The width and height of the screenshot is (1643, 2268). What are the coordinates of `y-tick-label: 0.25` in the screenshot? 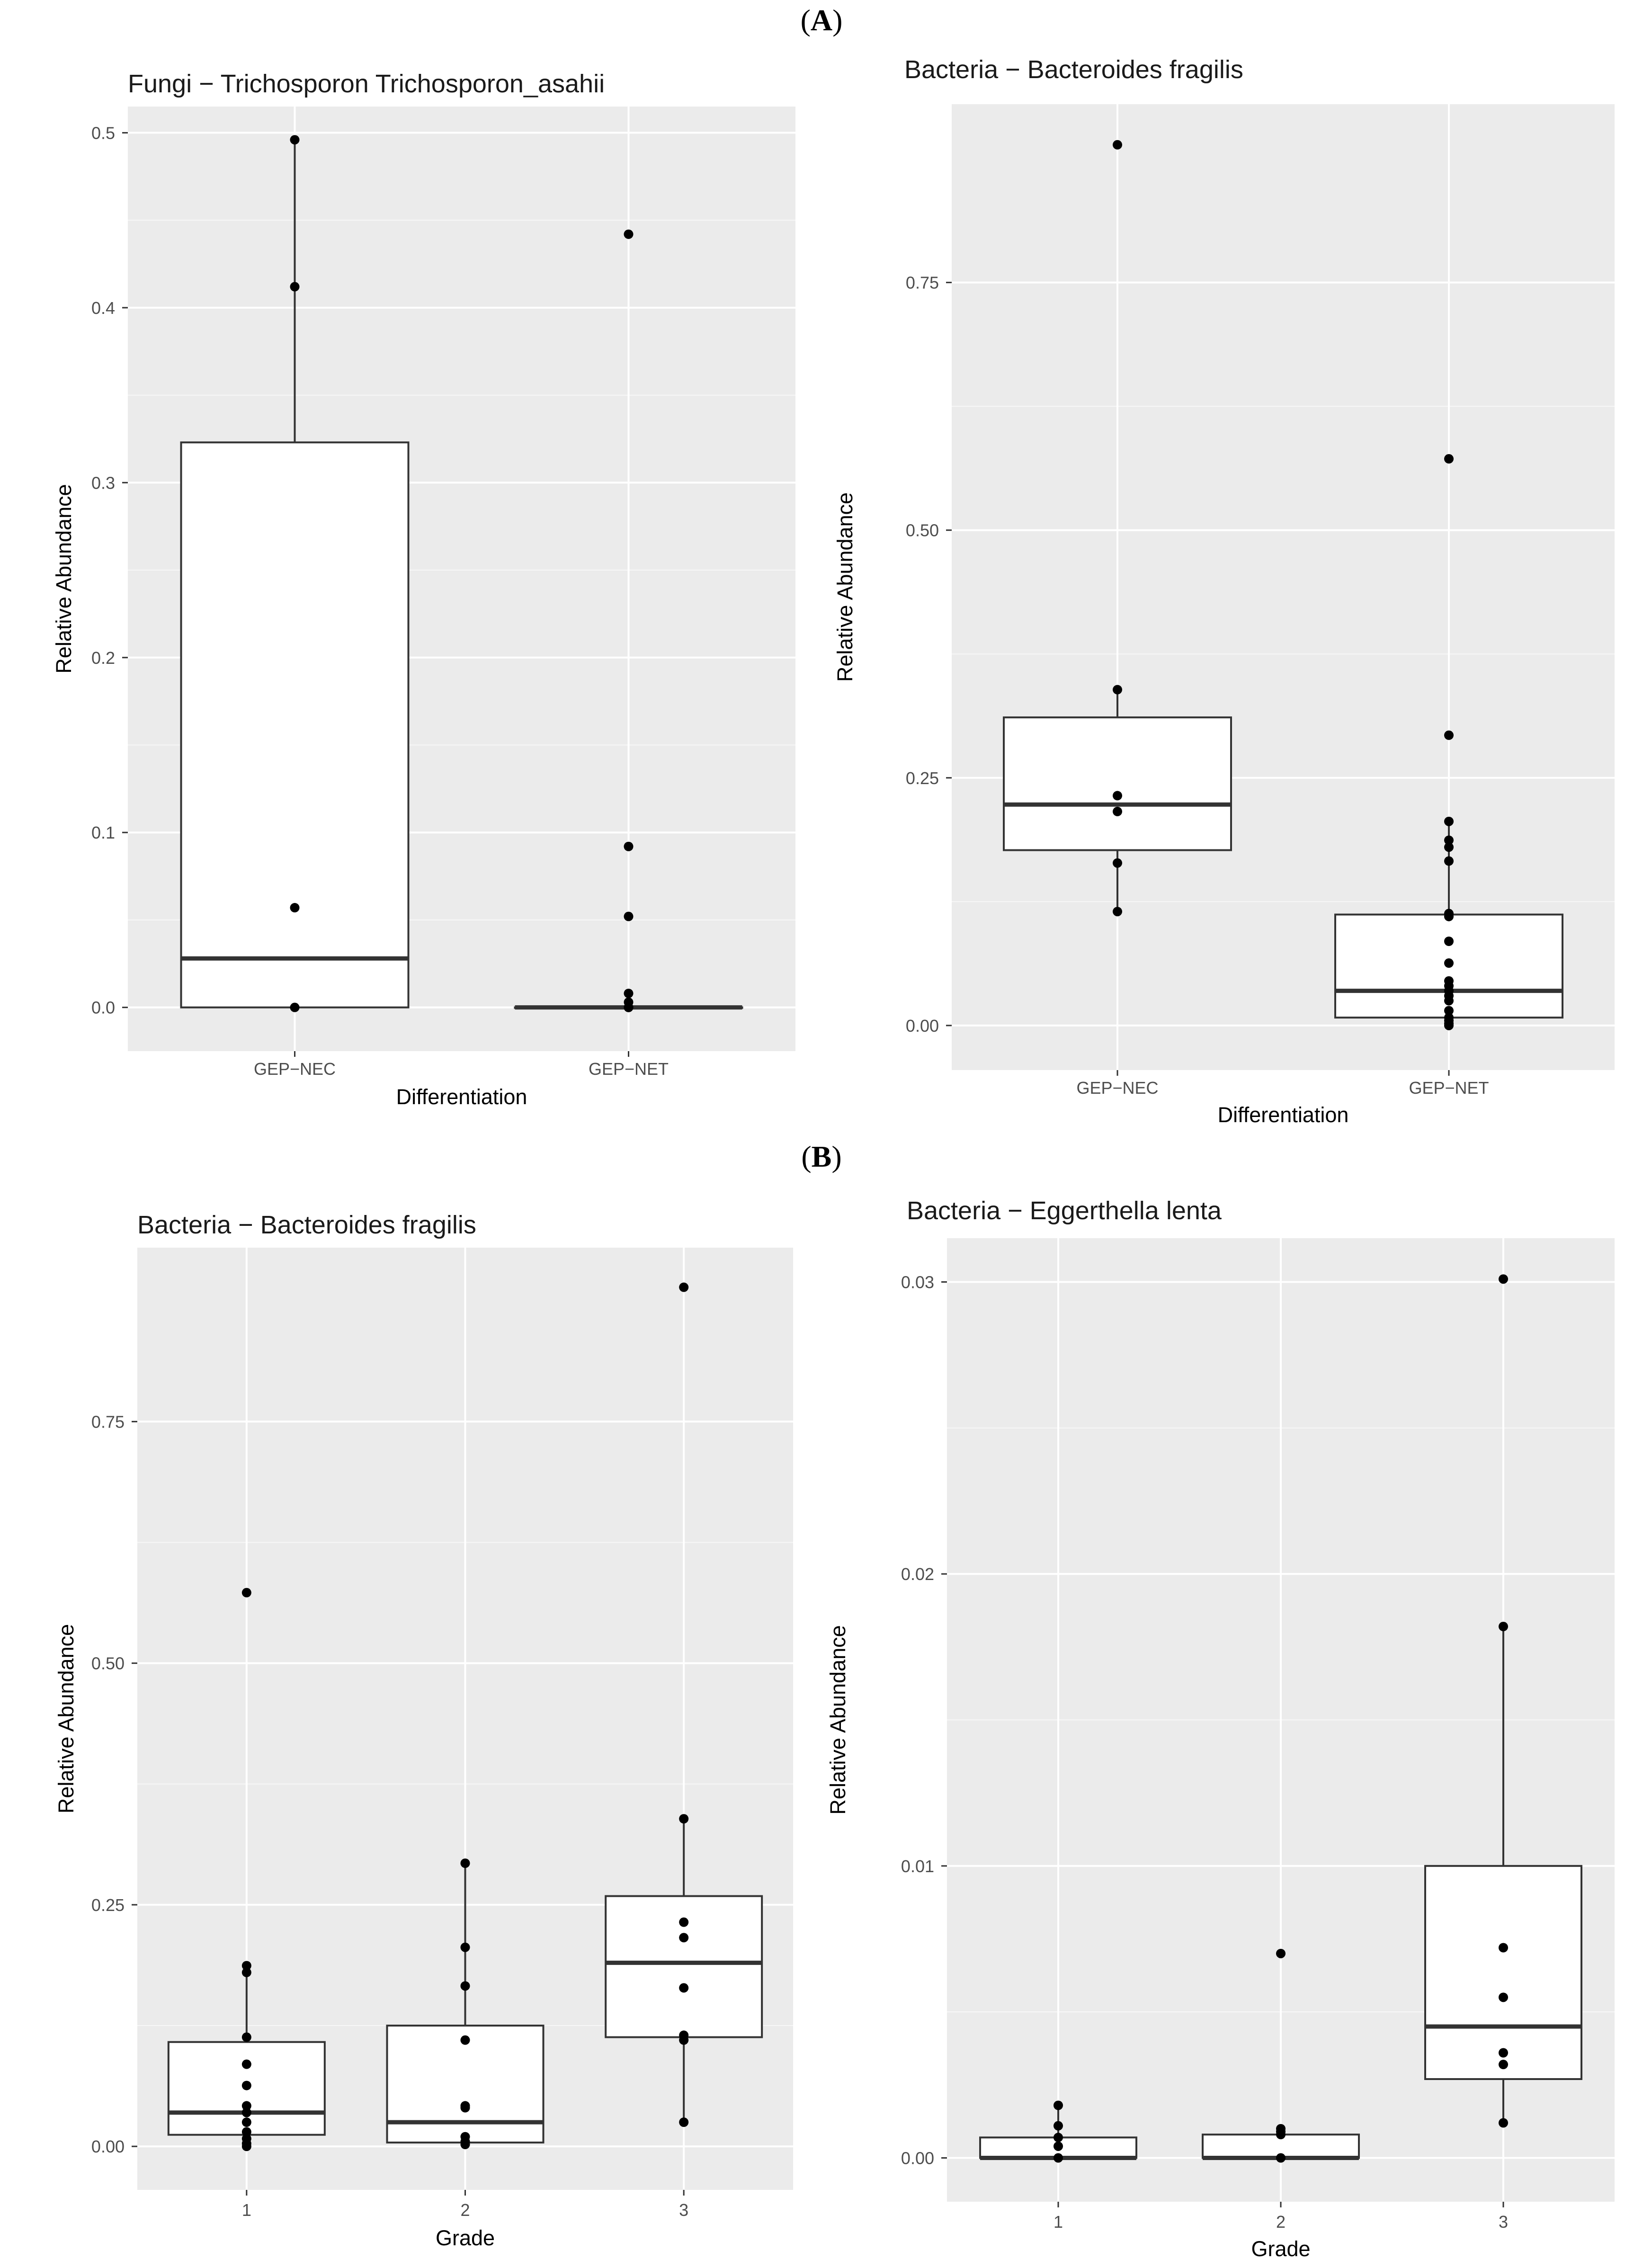 It's located at (108, 1905).